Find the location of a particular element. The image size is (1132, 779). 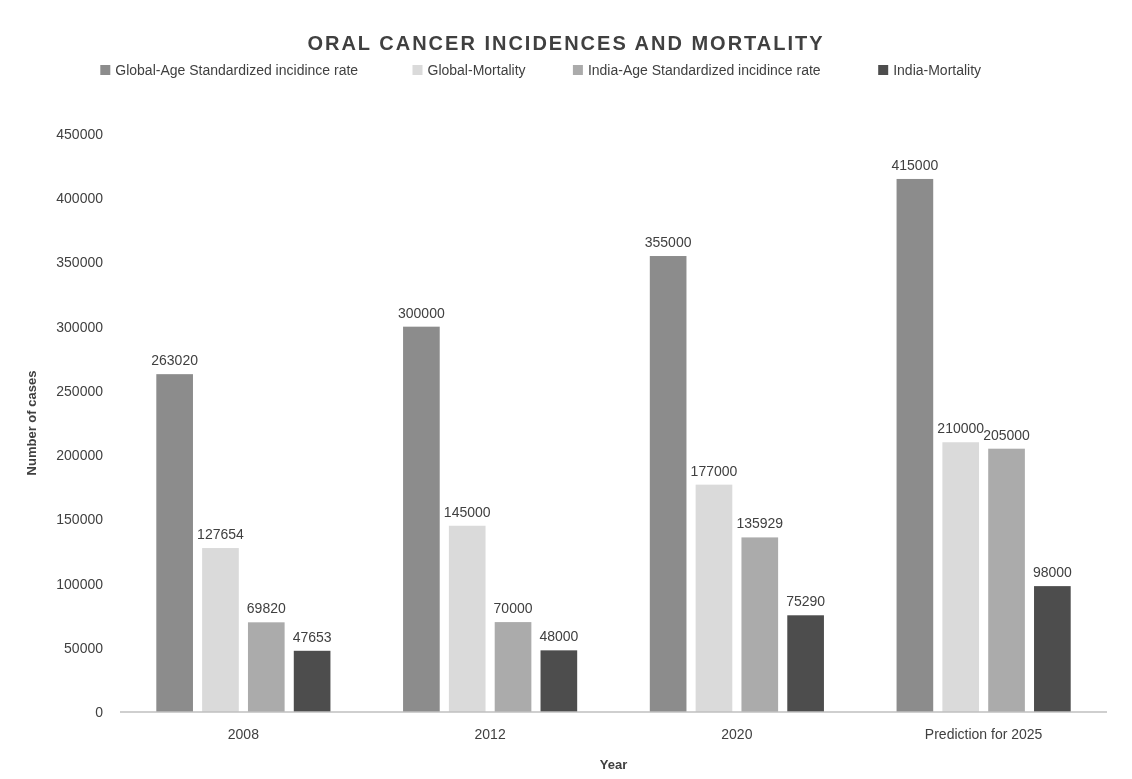

data-label: 355000 is located at coordinates (668, 242).